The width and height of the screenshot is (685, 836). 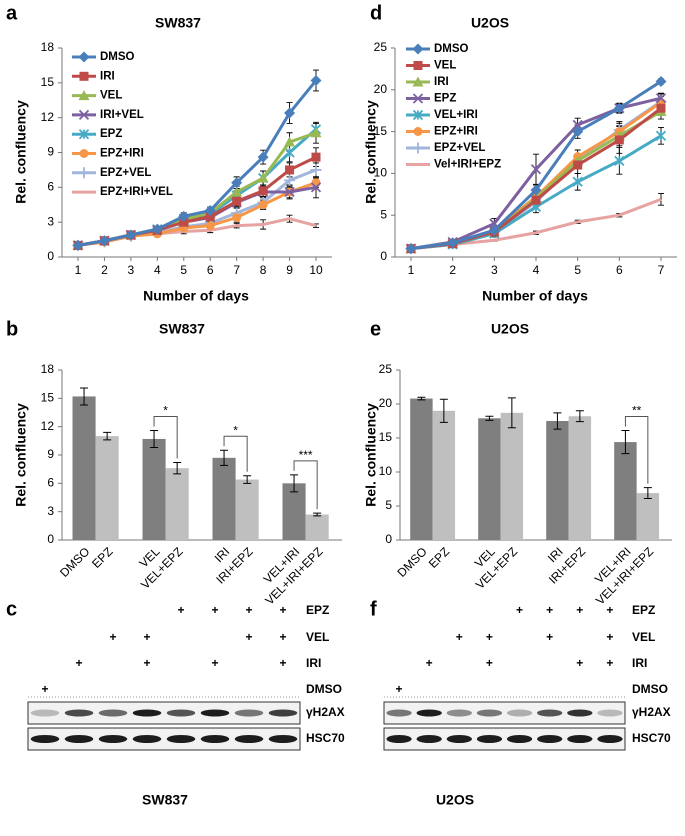 I want to click on significance-label: *, so click(x=165, y=411).